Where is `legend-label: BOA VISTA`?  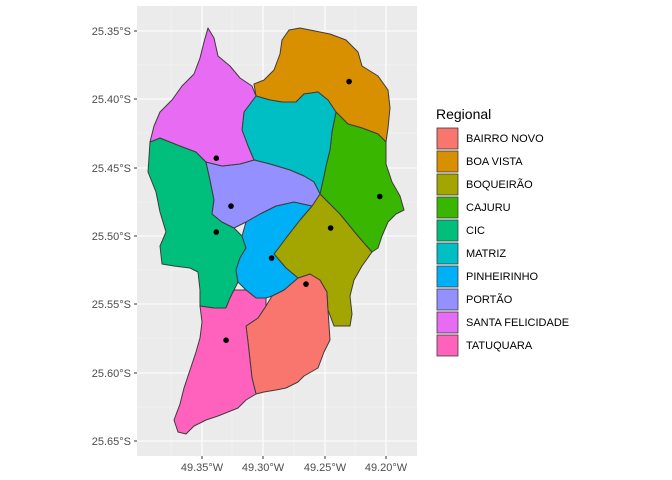 legend-label: BOA VISTA is located at coordinates (494, 162).